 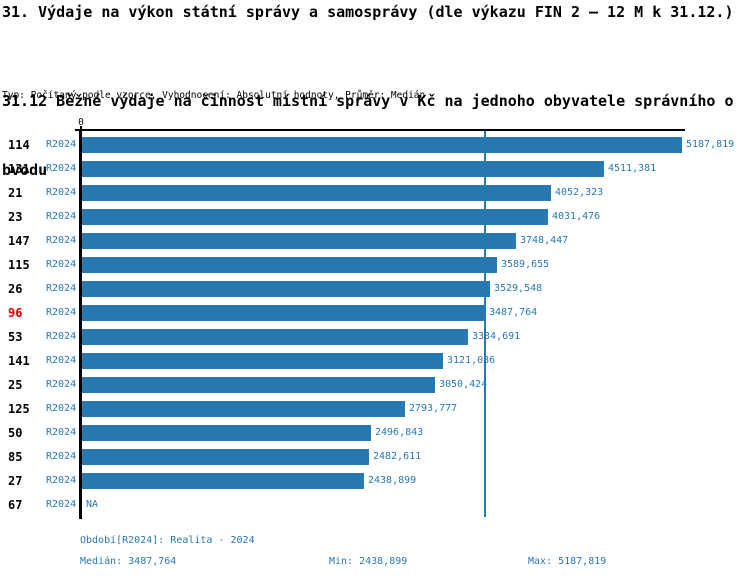 I want to click on chart-row: 131 R2024 4511,381, so click(x=375, y=169).